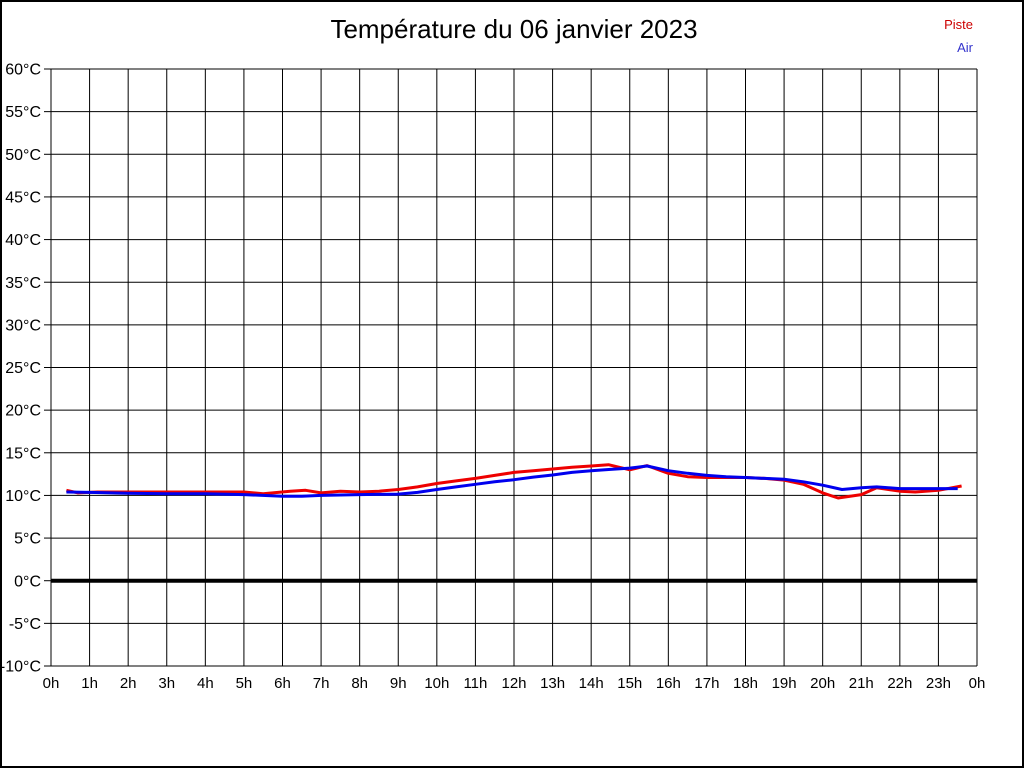 The image size is (1024, 768). Describe the element at coordinates (514, 29) in the screenshot. I see `chart-title: Température du 06 janvier 2023` at that location.